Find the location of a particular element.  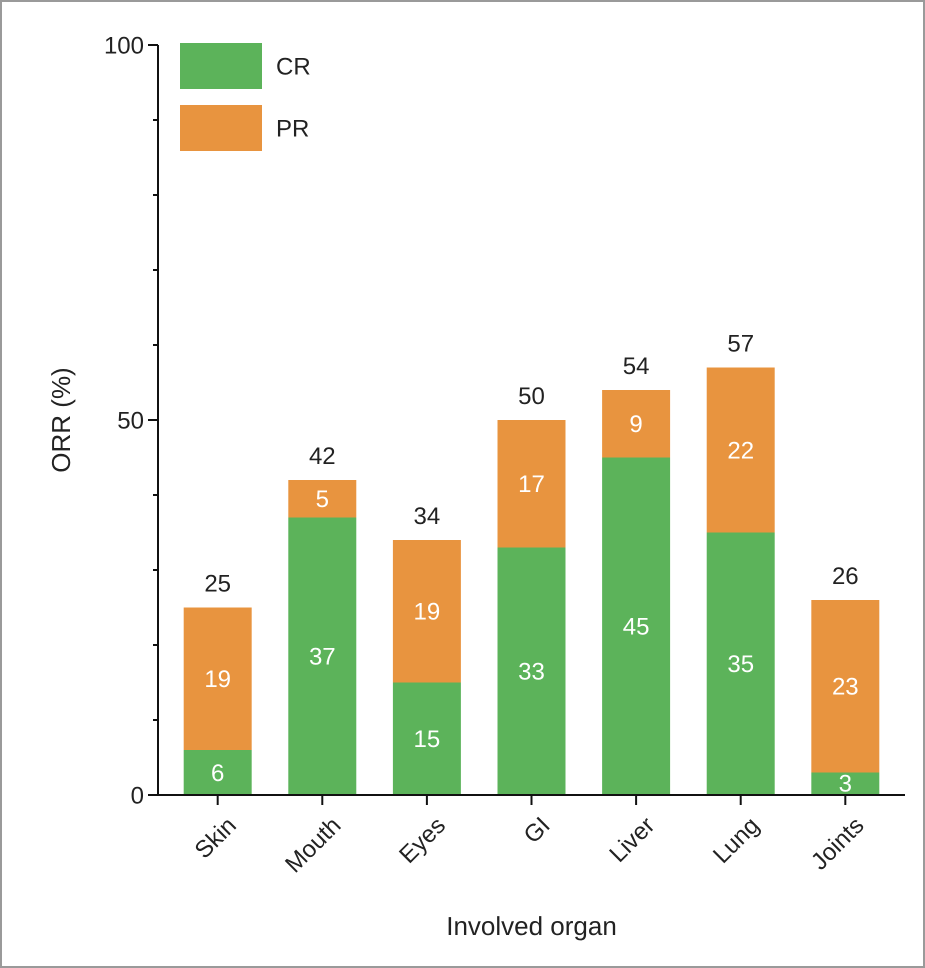

data-label: 9 is located at coordinates (636, 424).